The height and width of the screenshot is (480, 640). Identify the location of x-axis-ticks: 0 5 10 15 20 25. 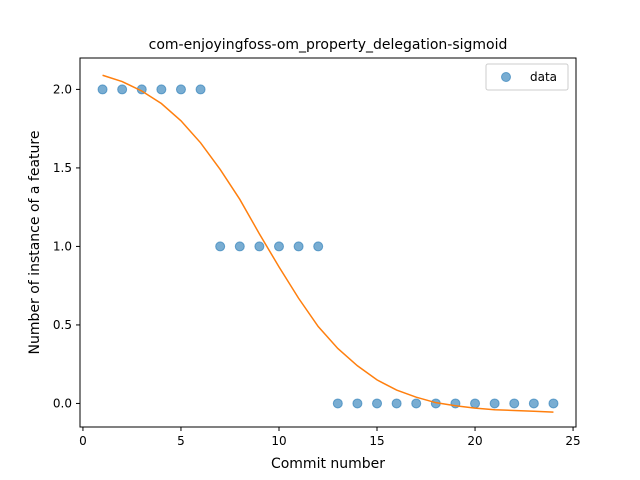
(330, 437).